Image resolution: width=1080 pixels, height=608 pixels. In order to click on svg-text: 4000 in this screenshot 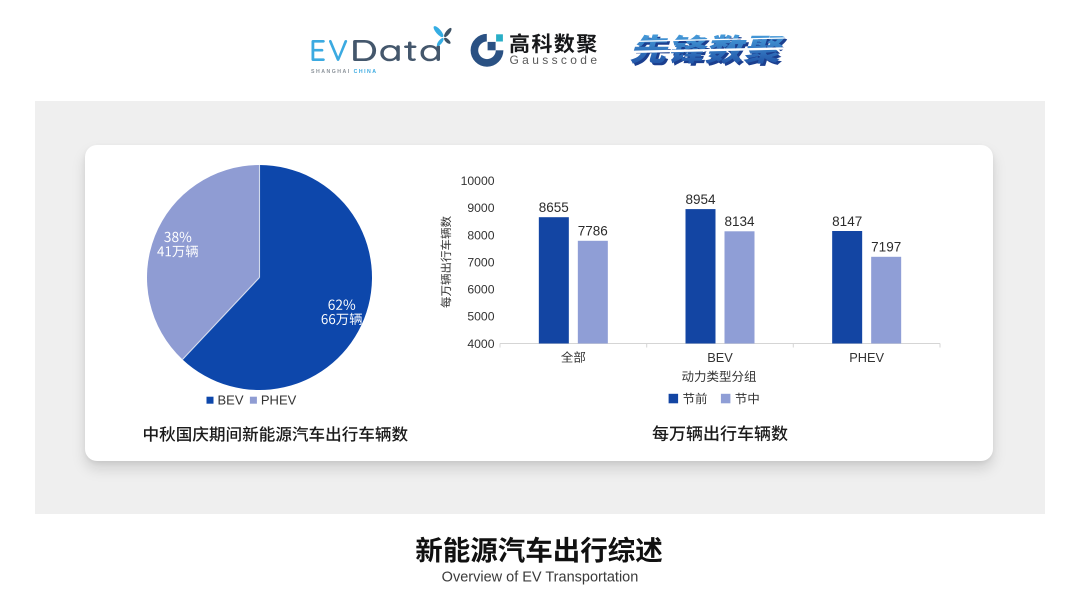, I will do `click(480, 344)`.